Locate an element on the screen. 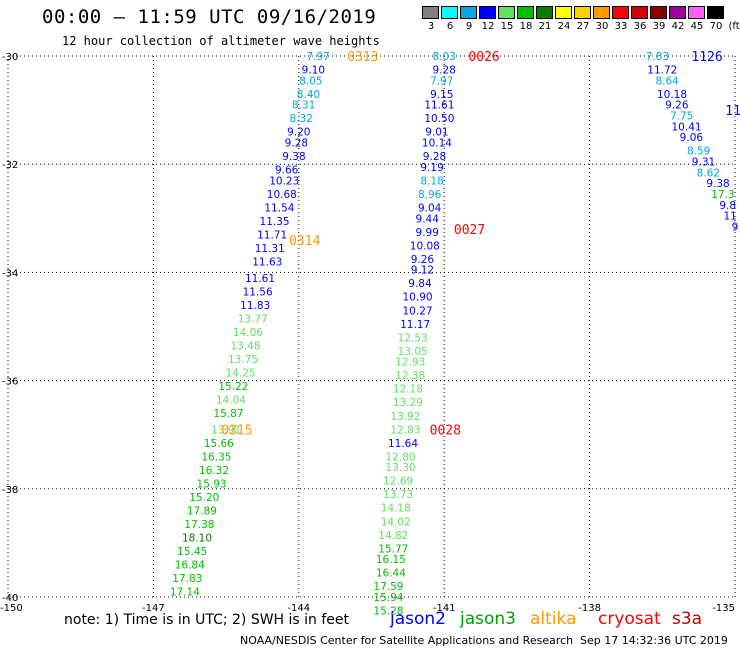 This screenshot has height=650, width=740. wave-height-value: 13.91 is located at coordinates (226, 430).